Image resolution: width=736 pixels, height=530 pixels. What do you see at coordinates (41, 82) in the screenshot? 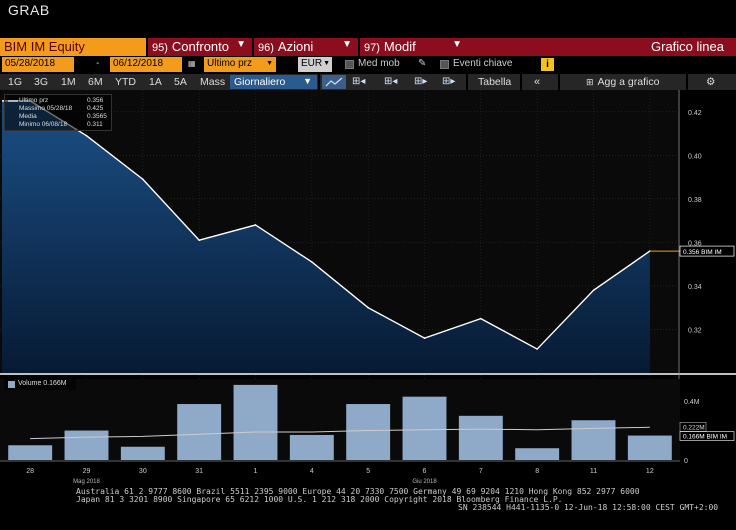
I see `range-3d: 3G` at bounding box center [41, 82].